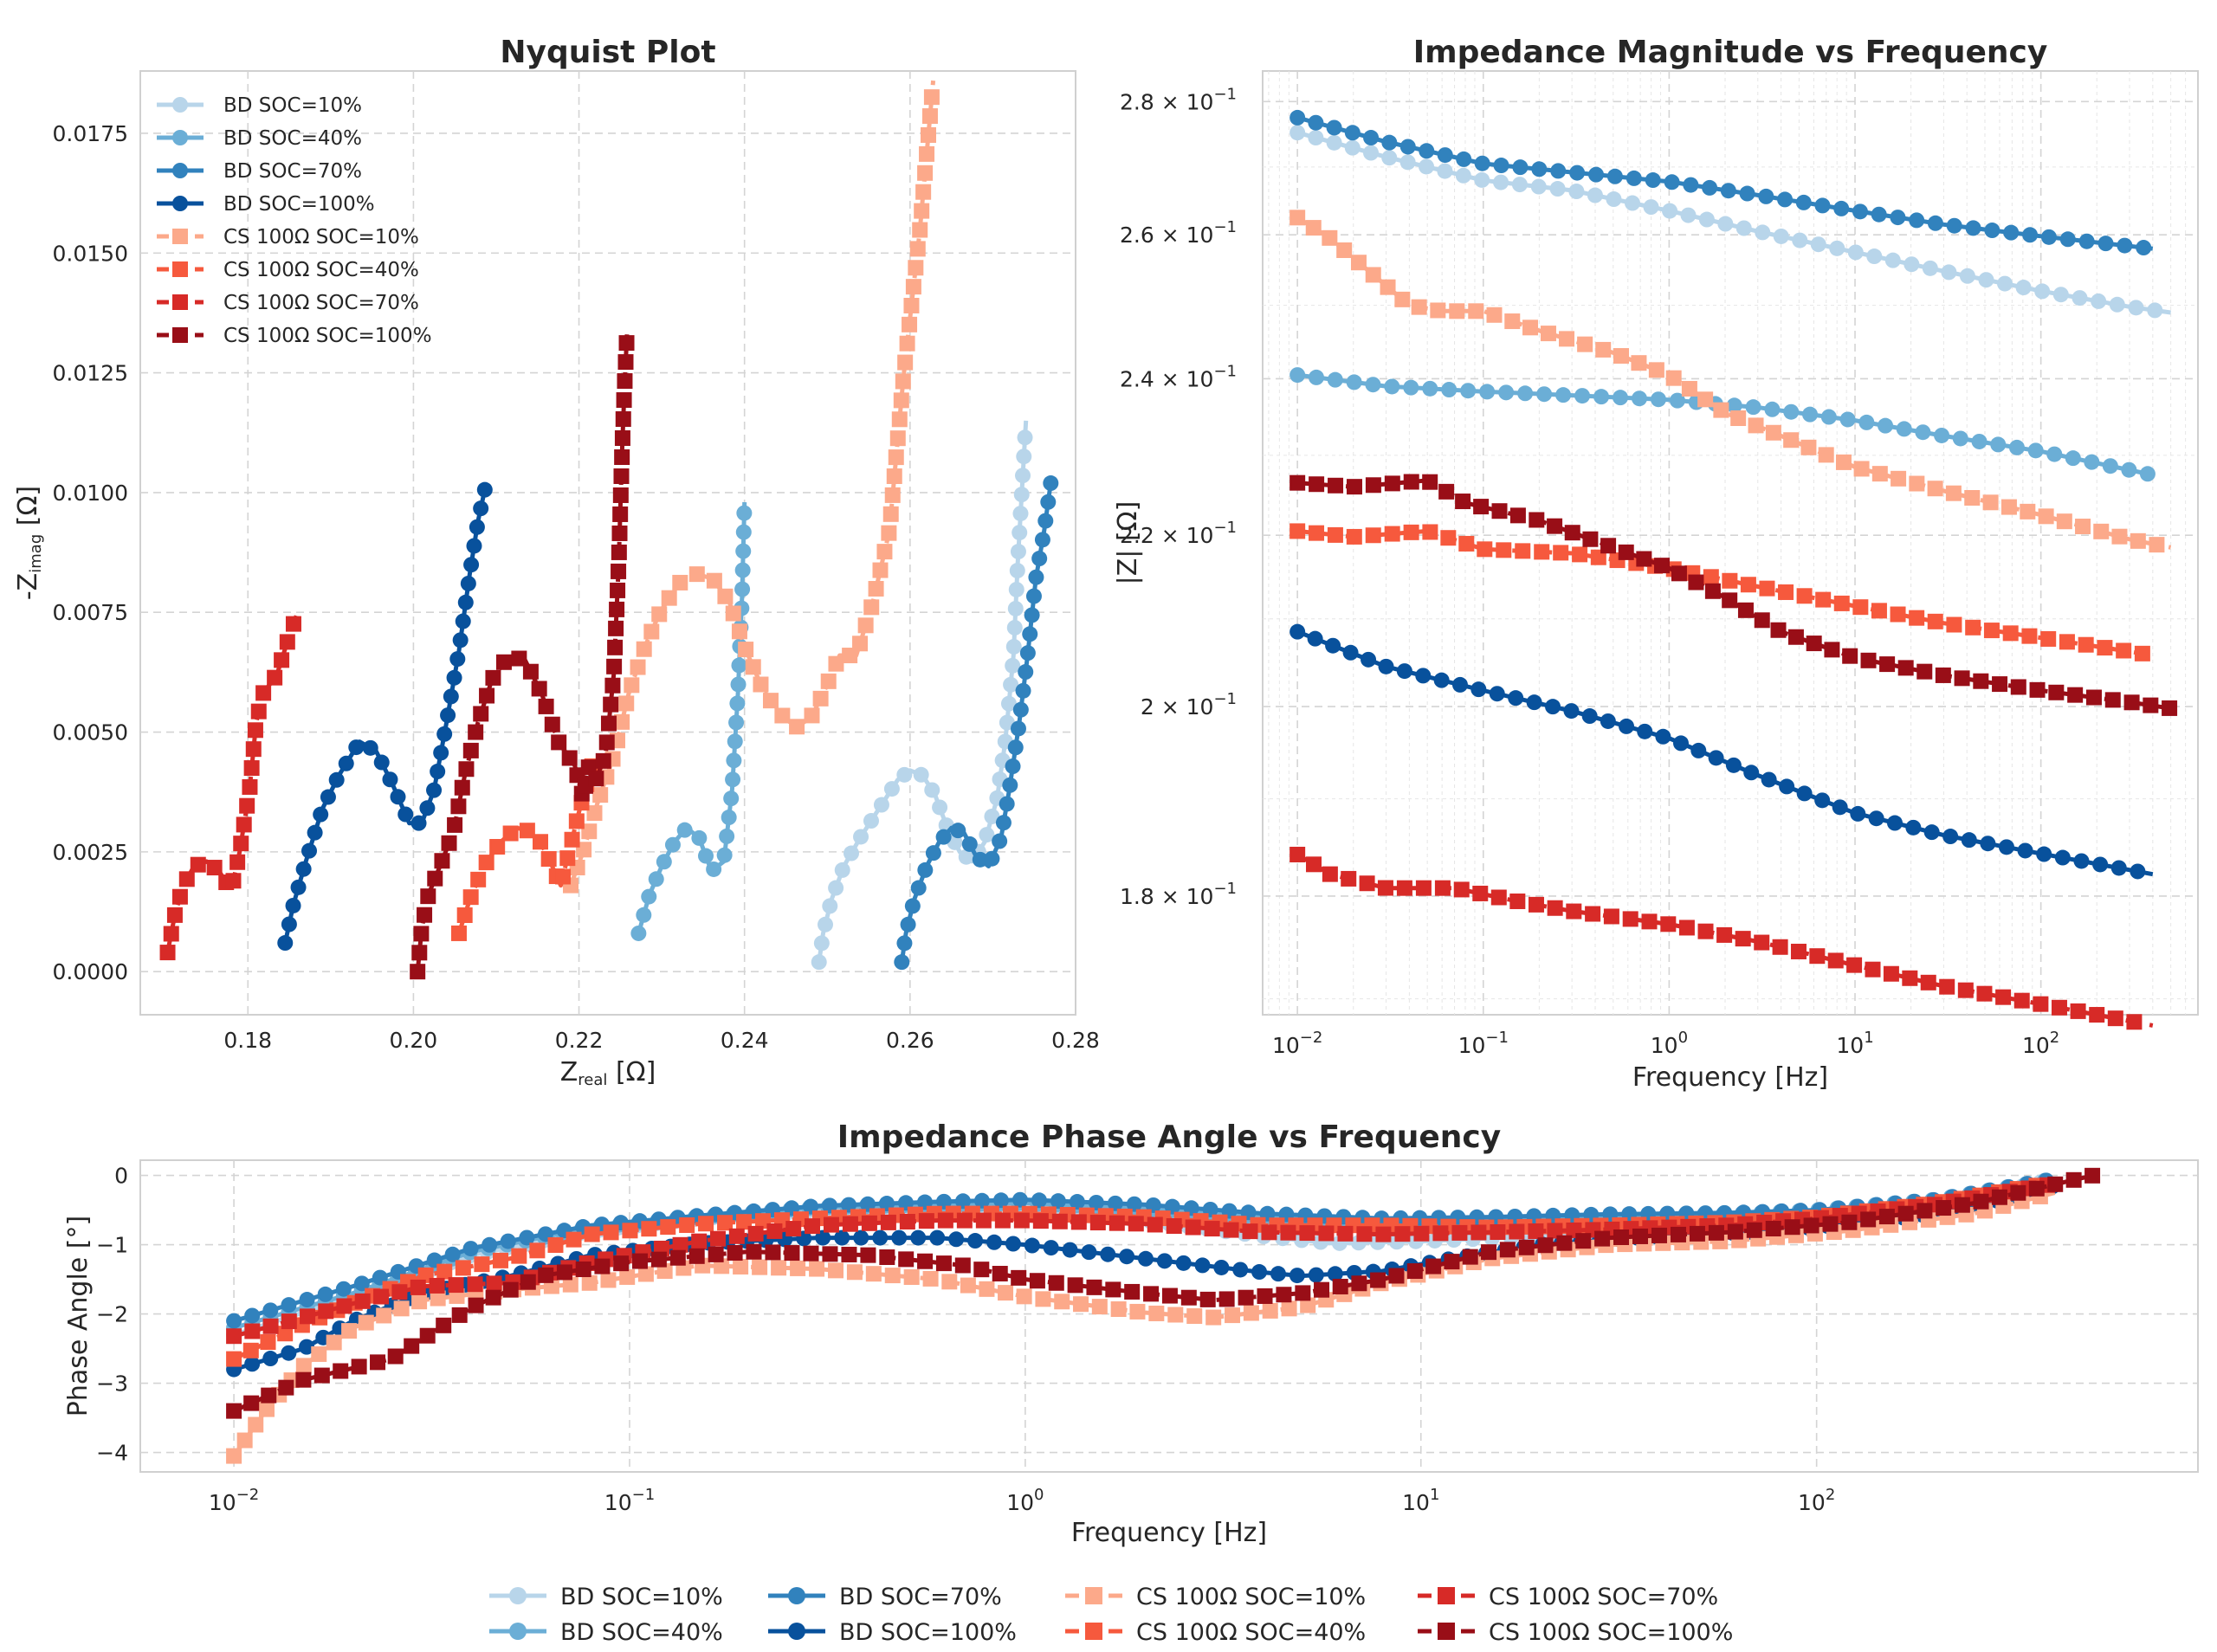 The width and height of the screenshot is (2217, 1652). What do you see at coordinates (1166, 535) in the screenshot?
I see `magnitude-y-tick-label-base: 2.2 × 10` at bounding box center [1166, 535].